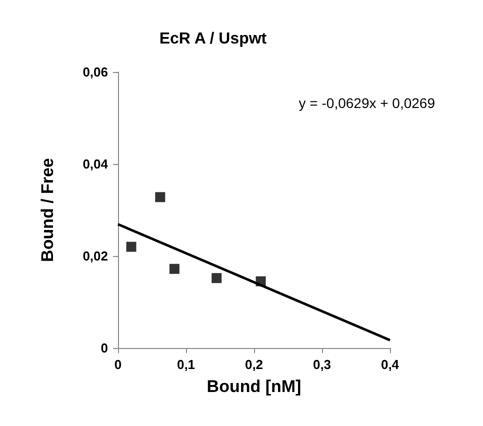  What do you see at coordinates (390, 364) in the screenshot?
I see `x-tick-label: 0,4` at bounding box center [390, 364].